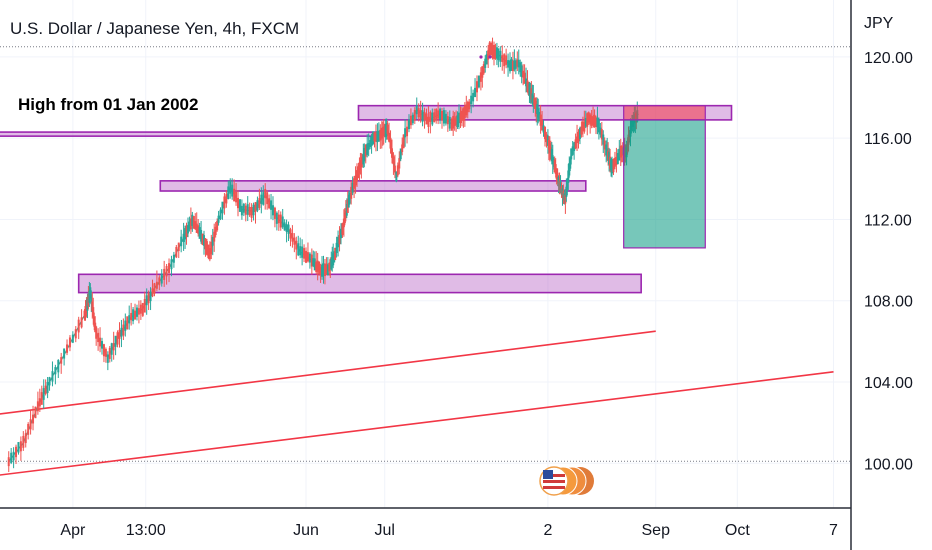 Image resolution: width=932 pixels, height=550 pixels. What do you see at coordinates (664, 177) in the screenshot?
I see `position-tool-layer` at bounding box center [664, 177].